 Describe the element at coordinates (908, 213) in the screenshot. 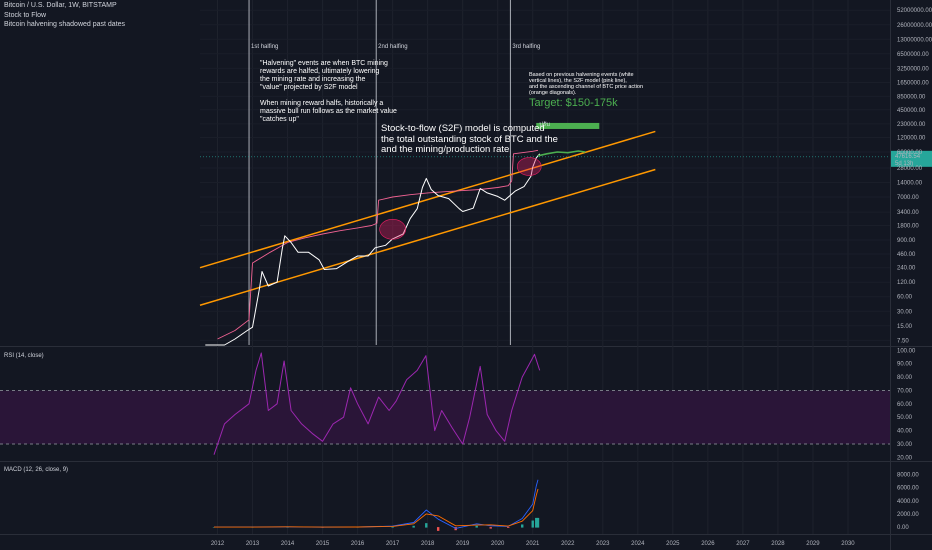

I see `price-tick-label: 3400.00` at that location.